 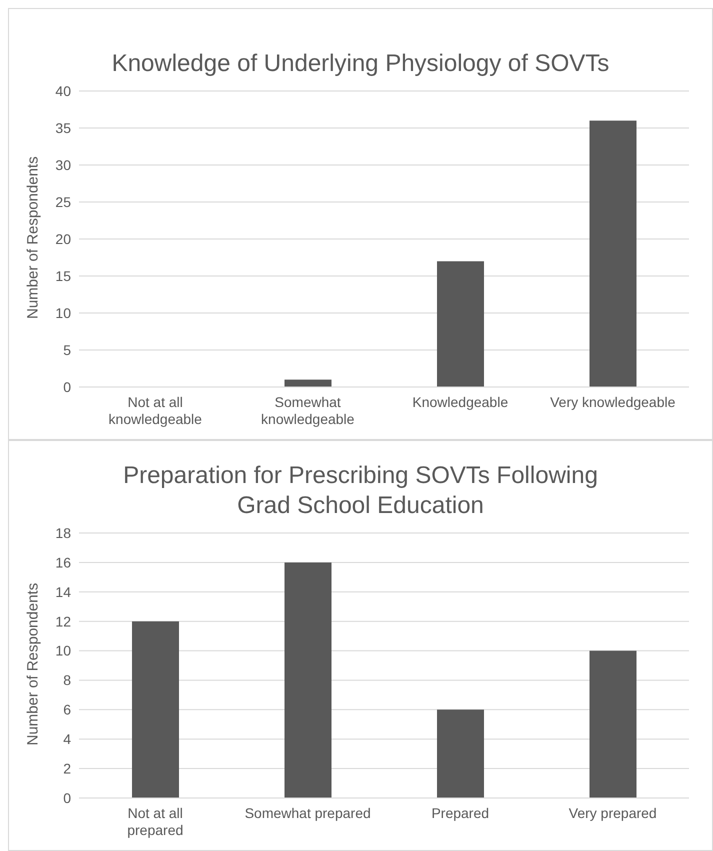 What do you see at coordinates (612, 813) in the screenshot?
I see `x-tick-label: Very prepared` at bounding box center [612, 813].